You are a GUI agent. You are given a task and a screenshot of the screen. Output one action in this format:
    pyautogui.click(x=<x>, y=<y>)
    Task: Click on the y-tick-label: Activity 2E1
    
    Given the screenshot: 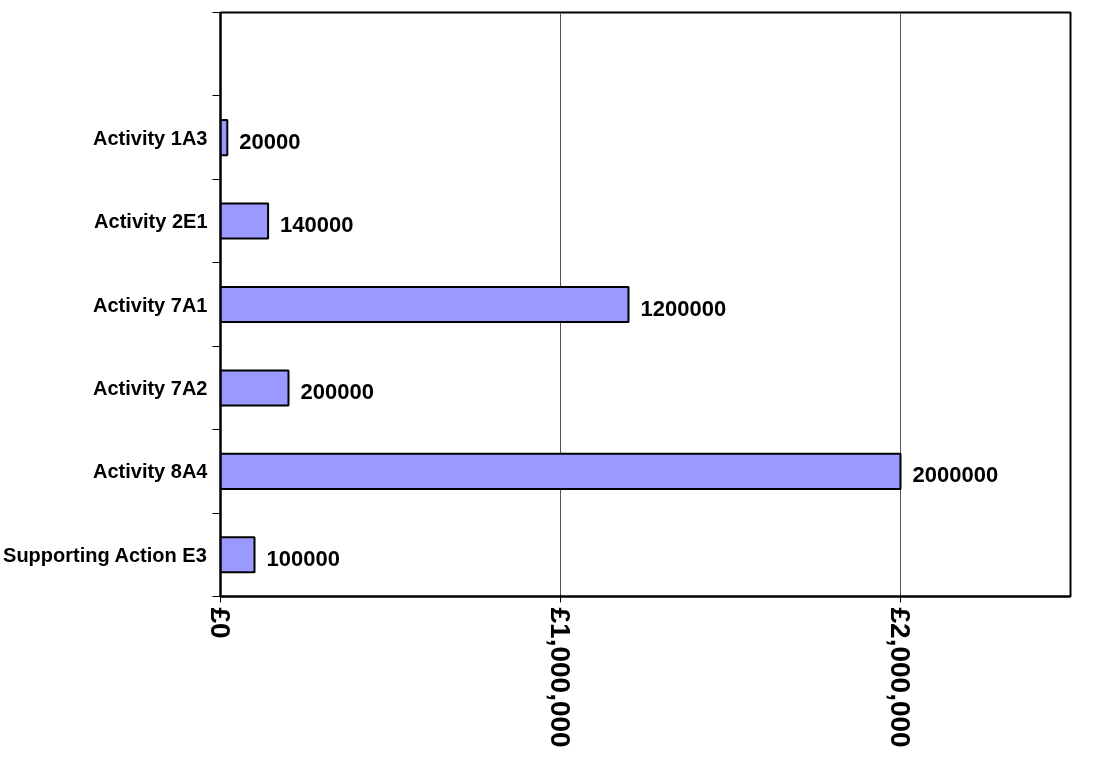 What is the action you would take?
    pyautogui.click(x=151, y=221)
    